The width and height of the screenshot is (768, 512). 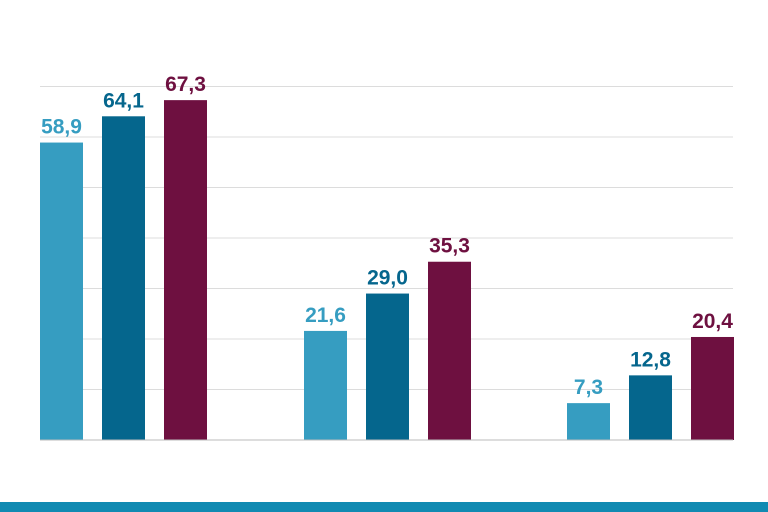 I want to click on data-label: 67,3, so click(x=185, y=84).